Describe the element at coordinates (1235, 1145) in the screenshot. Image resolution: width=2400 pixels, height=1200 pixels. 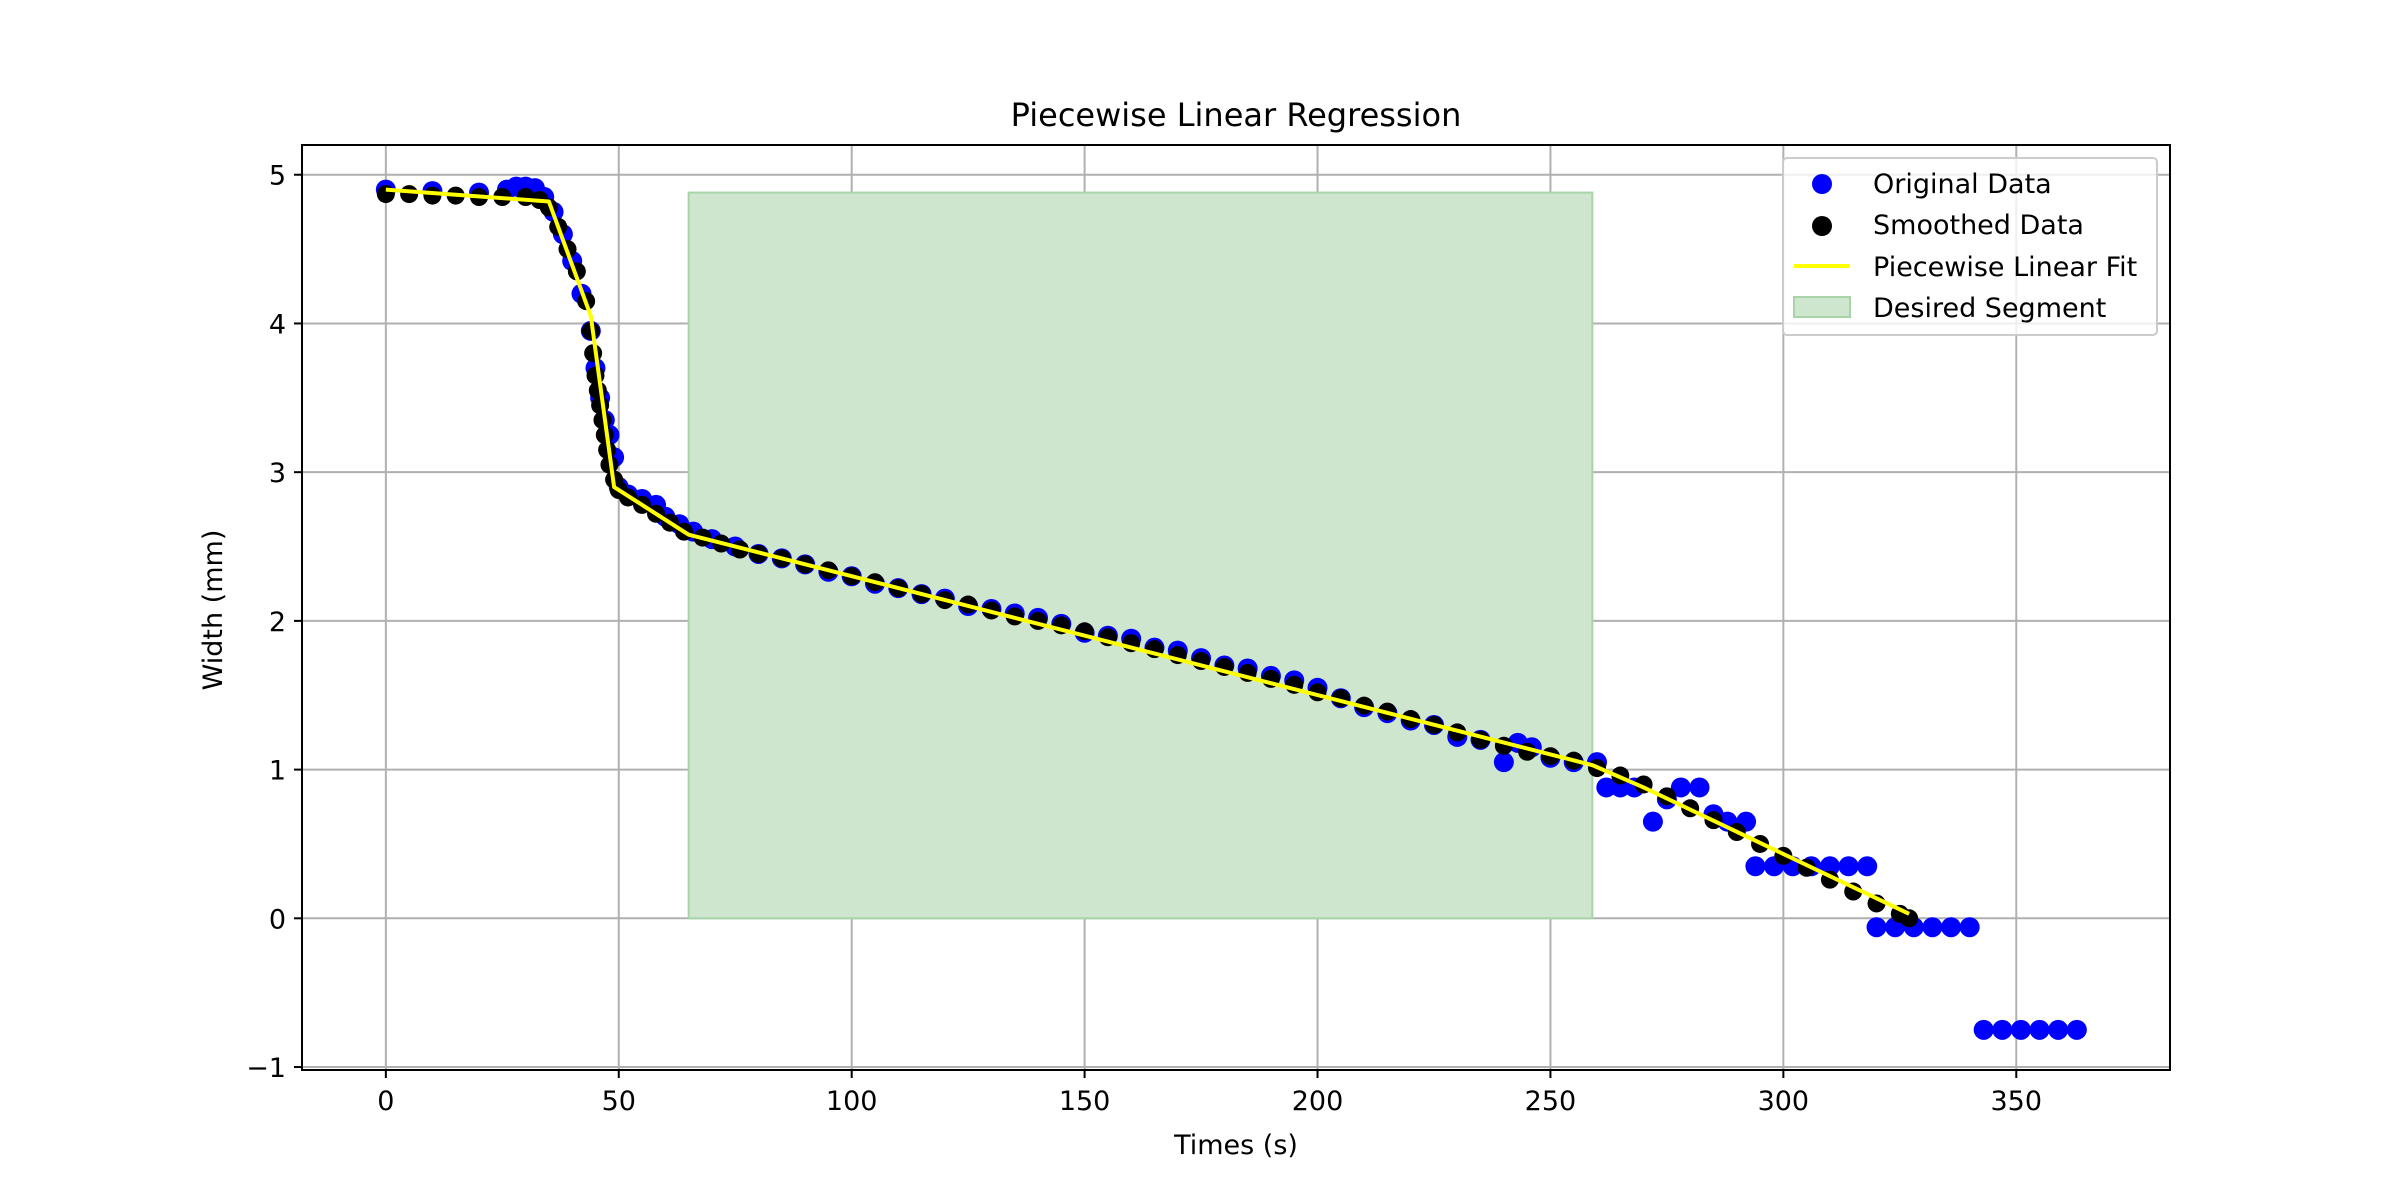
I see `x-axis-label: Times (s)` at that location.